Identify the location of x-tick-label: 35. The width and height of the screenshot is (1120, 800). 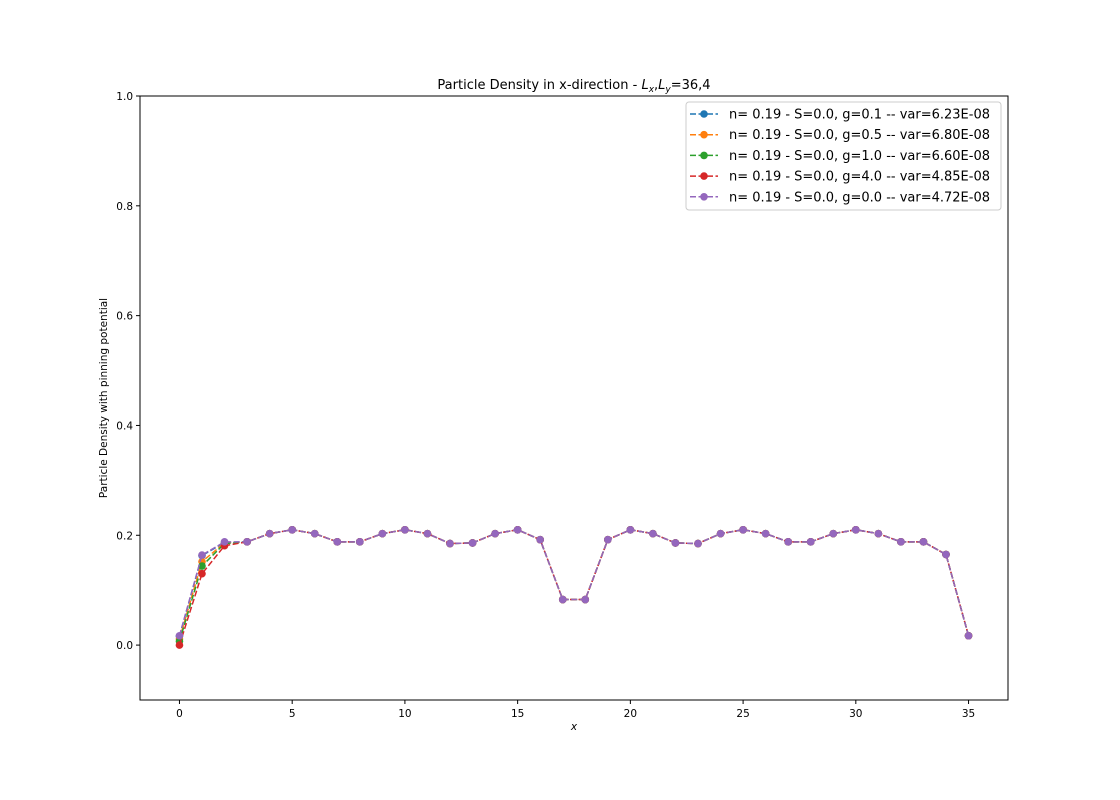
(968, 714).